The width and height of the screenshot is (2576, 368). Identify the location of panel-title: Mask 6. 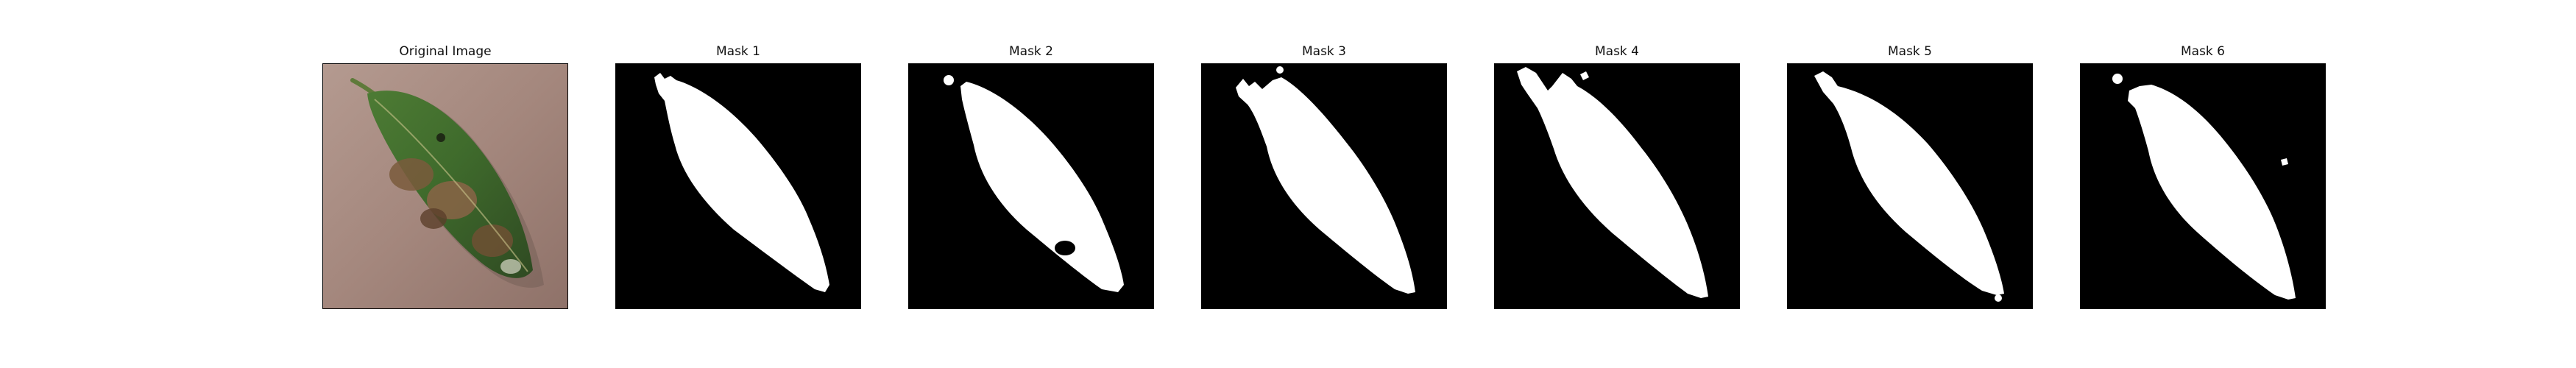
(2202, 52).